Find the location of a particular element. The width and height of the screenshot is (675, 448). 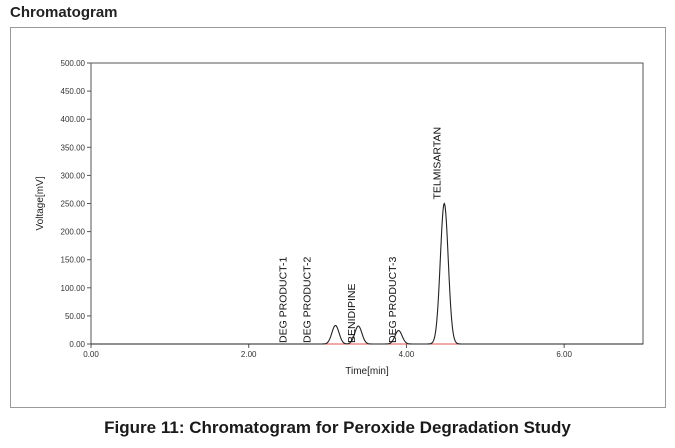

y-tick-label: 500.00 is located at coordinates (73, 63).